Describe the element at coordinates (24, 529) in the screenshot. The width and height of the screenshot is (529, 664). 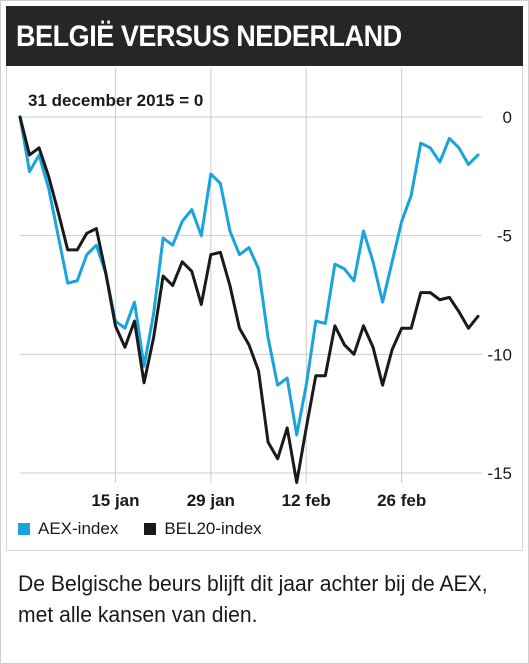
I see `legend-swatch-aex` at that location.